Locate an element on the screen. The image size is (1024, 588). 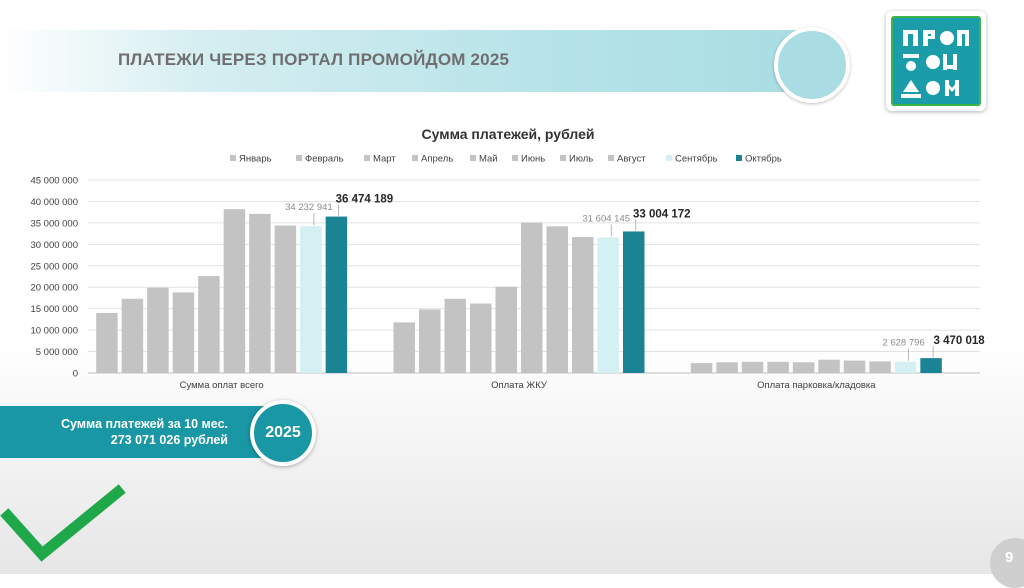
summary-line-1: Сумма платежей за 10 мес. is located at coordinates (144, 424).